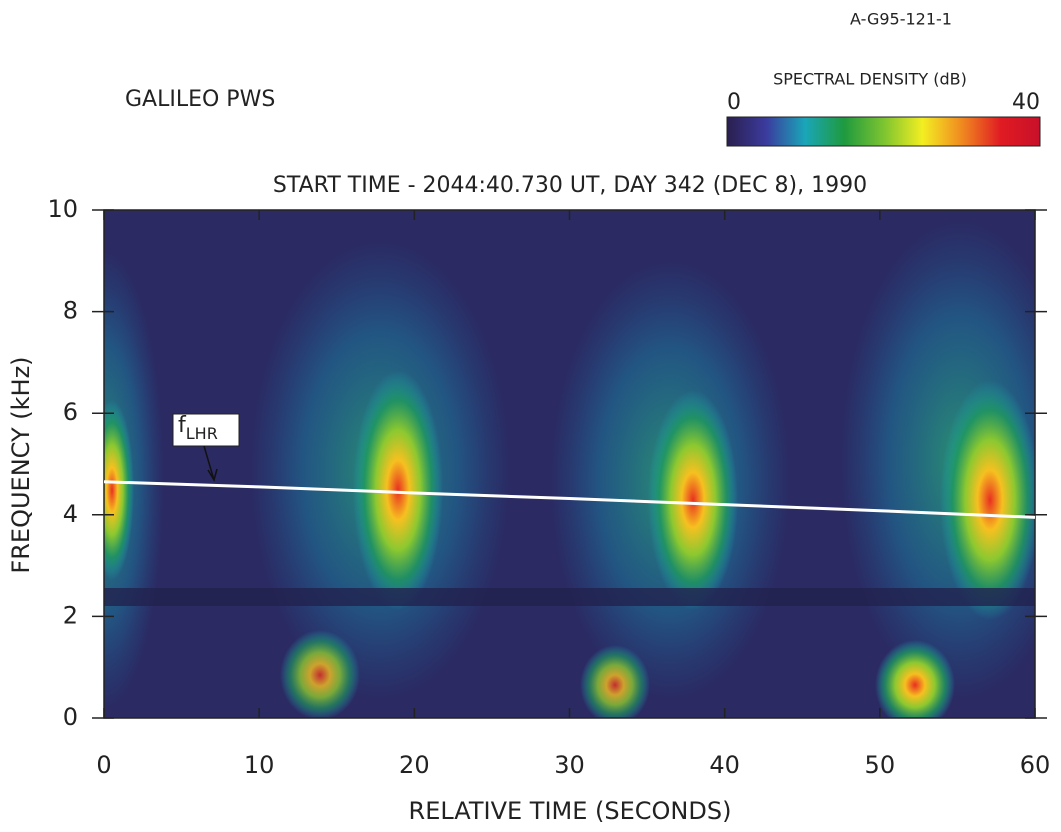 Image resolution: width=1061 pixels, height=832 pixels. I want to click on x-tick-label: 40, so click(724, 765).